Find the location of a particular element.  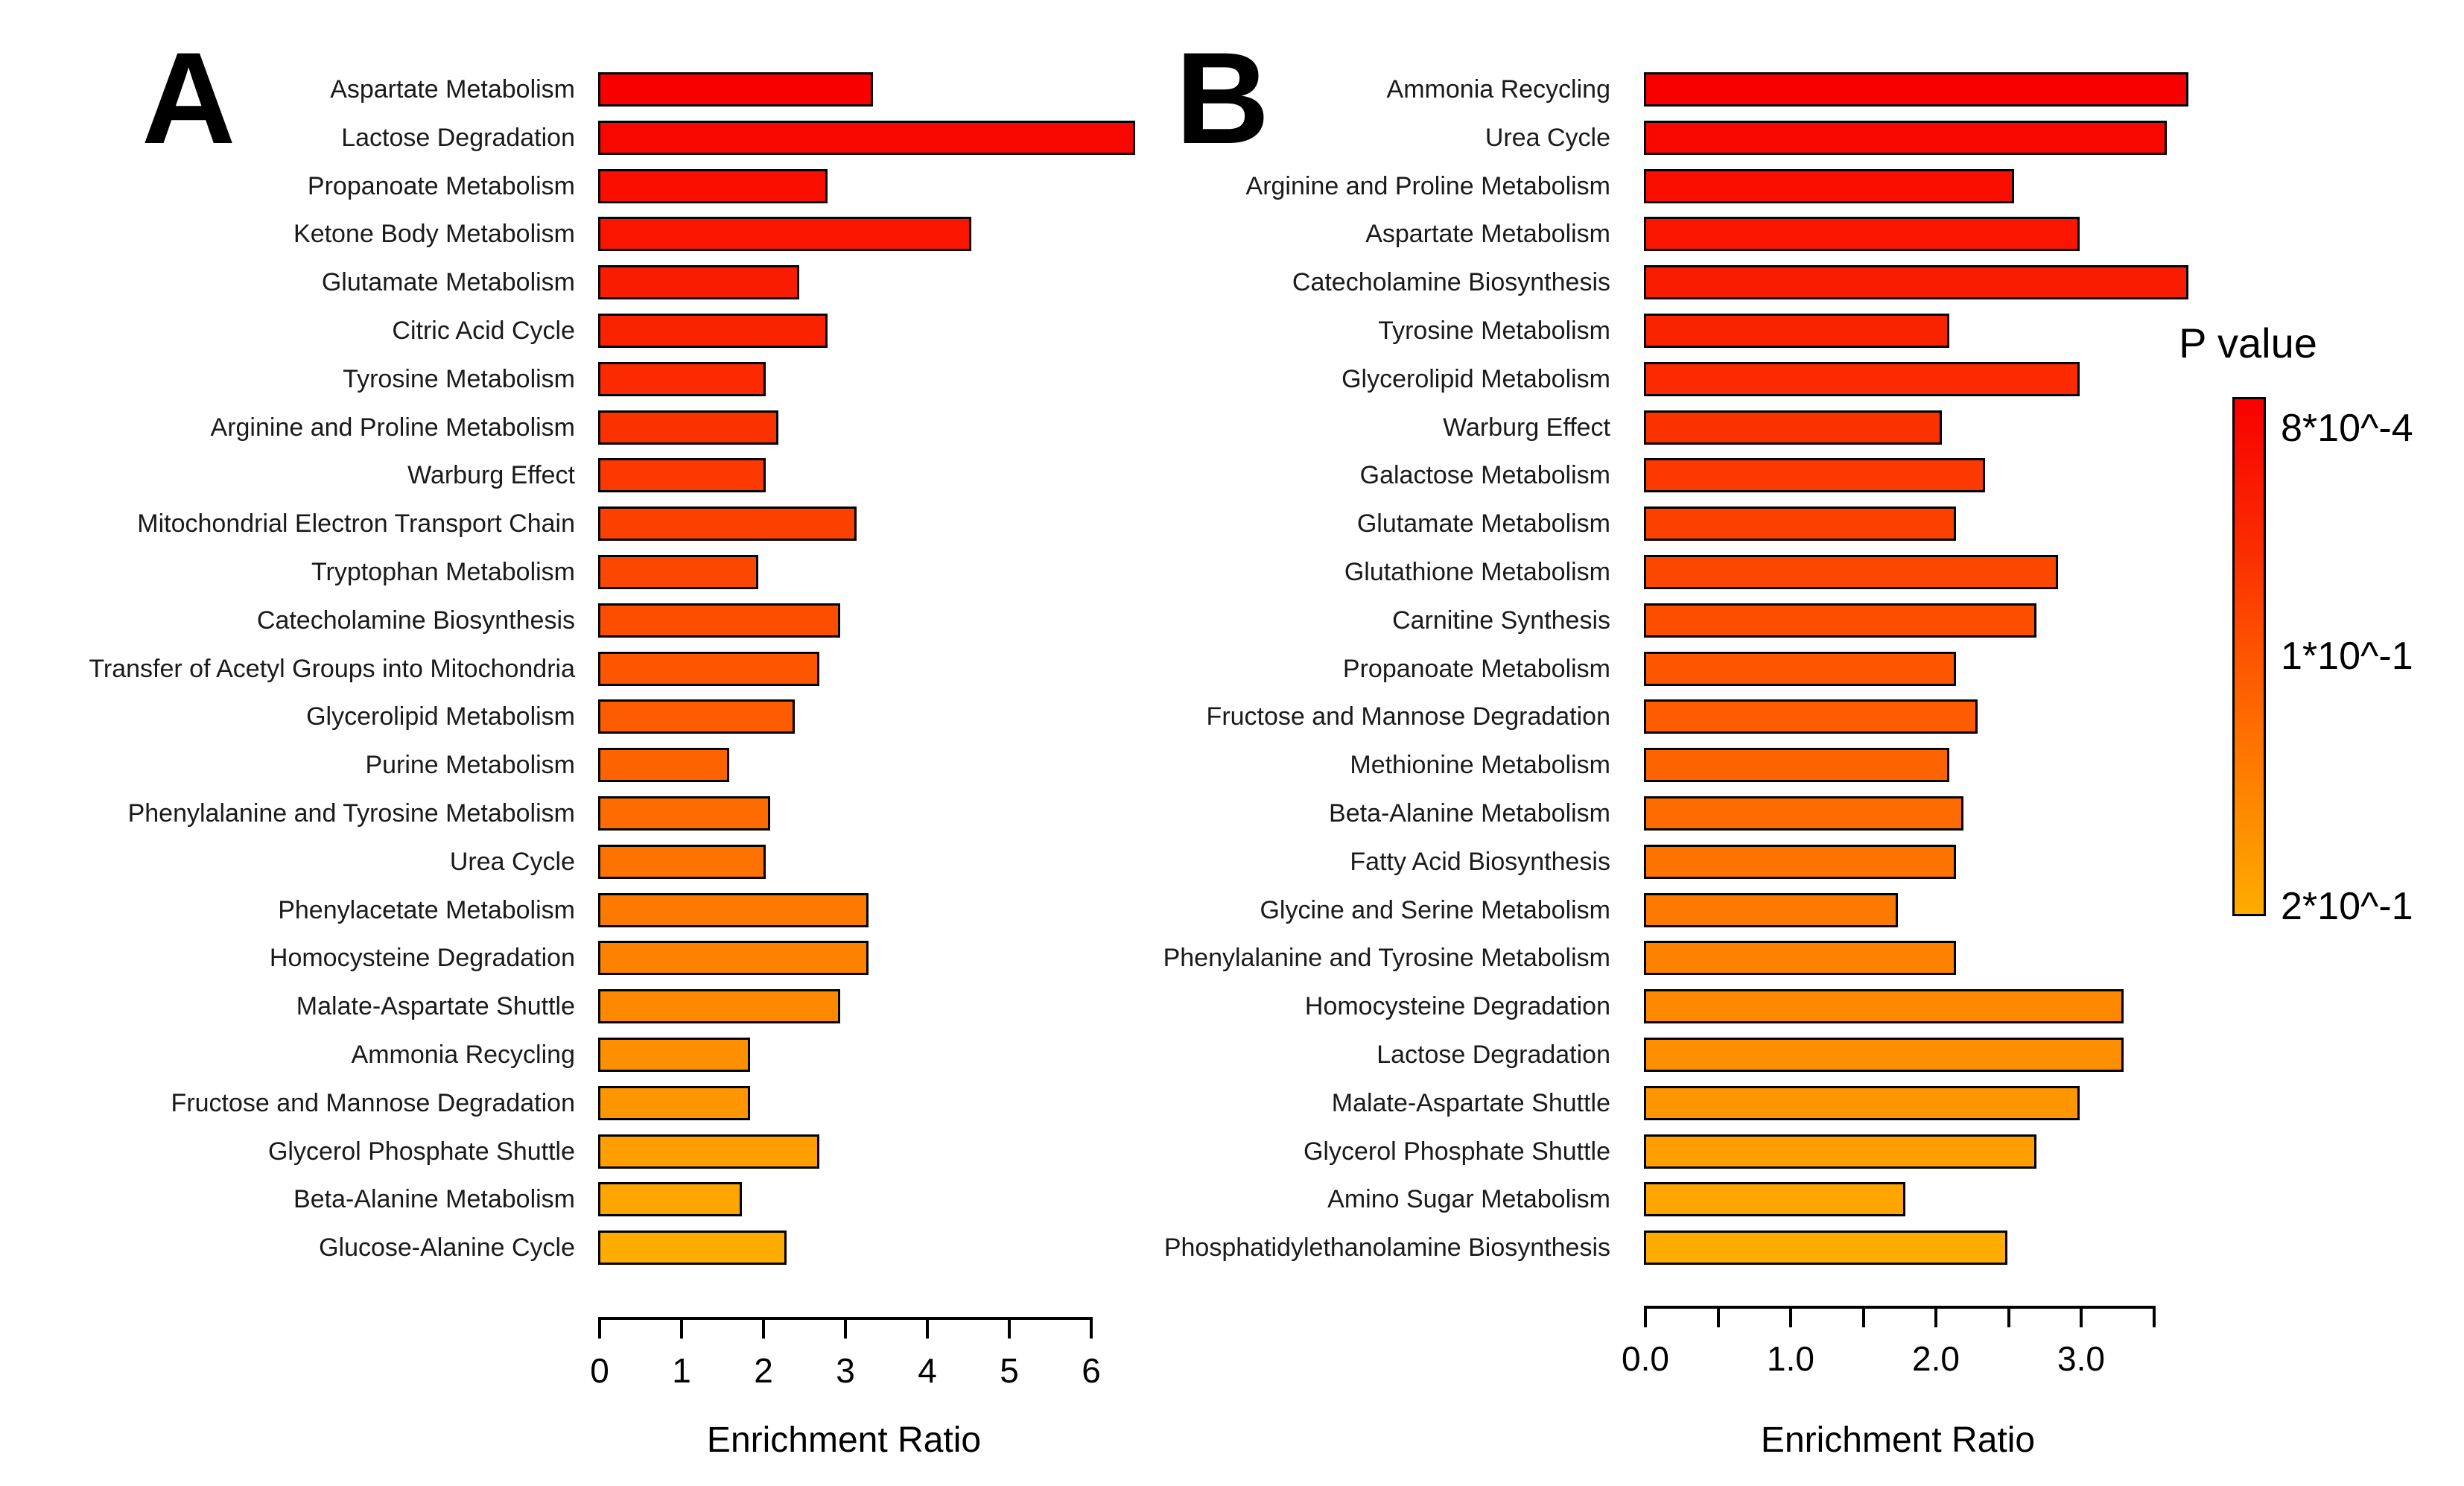

panel-a-letter: A is located at coordinates (189, 98).